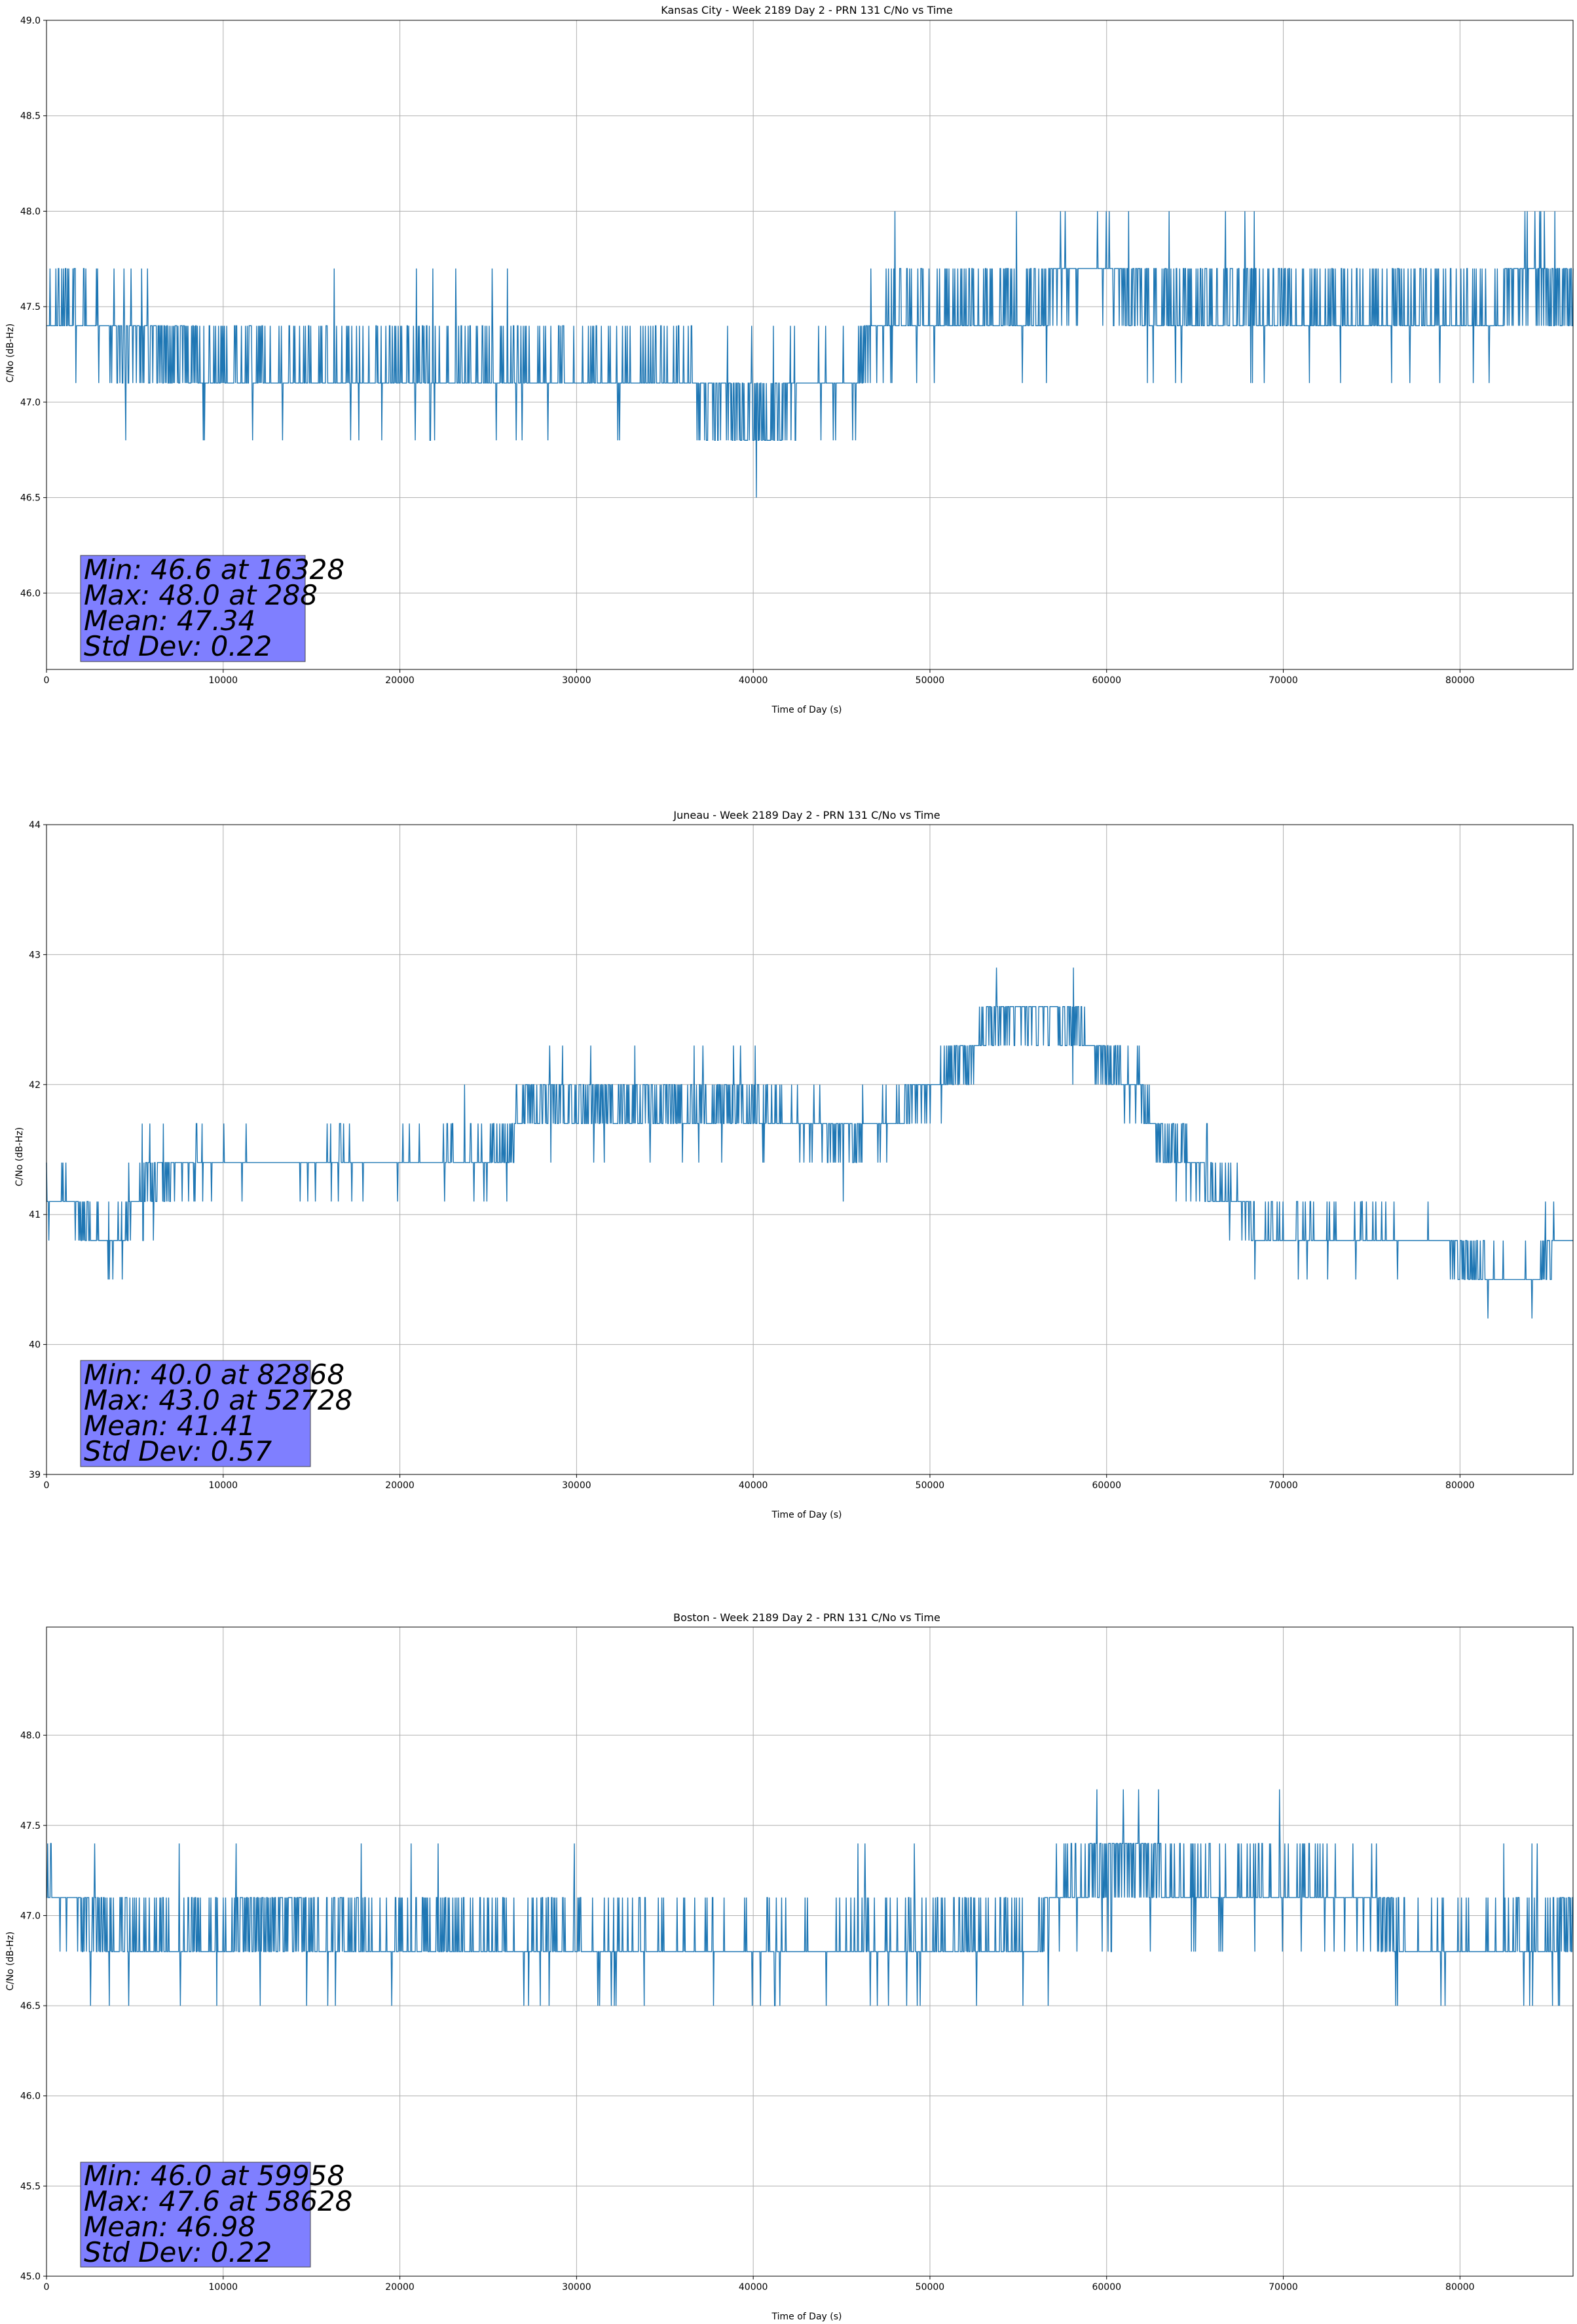 Image resolution: width=1577 pixels, height=2324 pixels. What do you see at coordinates (218, 1400) in the screenshot?
I see `stat-max: Max: 43.0 at 52728` at bounding box center [218, 1400].